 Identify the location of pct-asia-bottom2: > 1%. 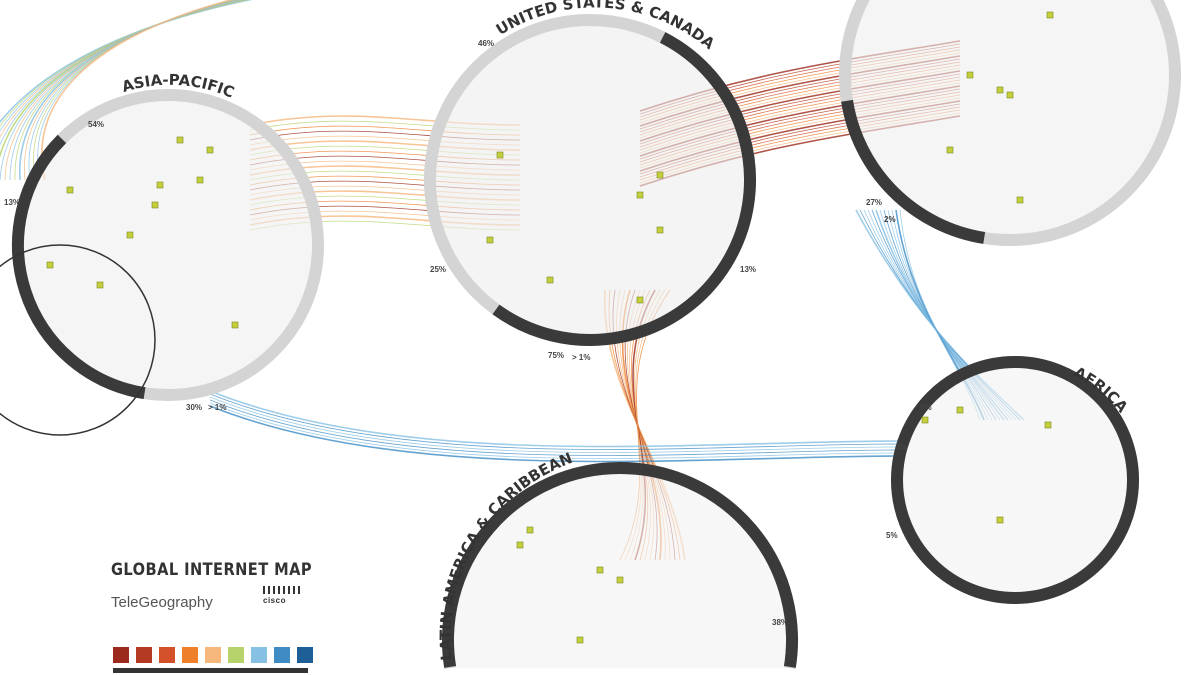
(217, 407).